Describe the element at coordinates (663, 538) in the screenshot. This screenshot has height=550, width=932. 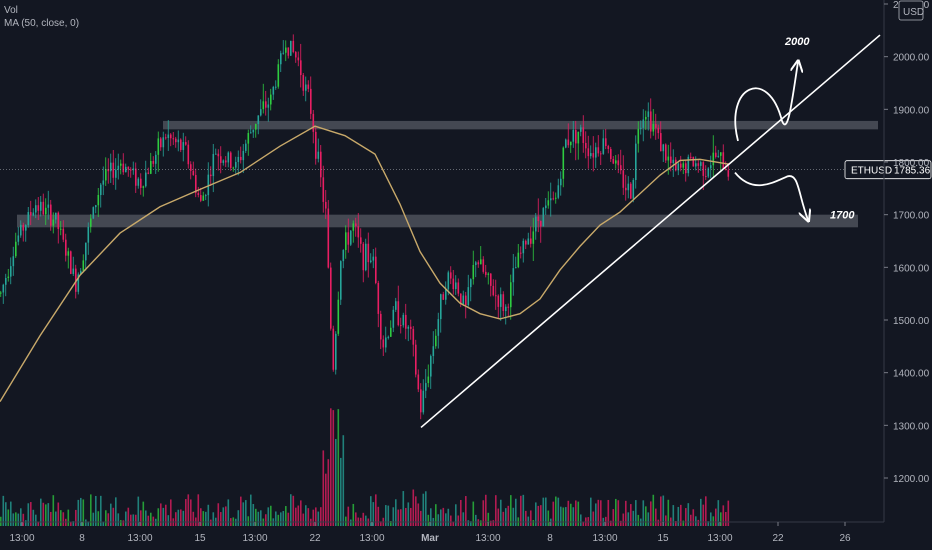
I see `x-tick-label: 15` at that location.